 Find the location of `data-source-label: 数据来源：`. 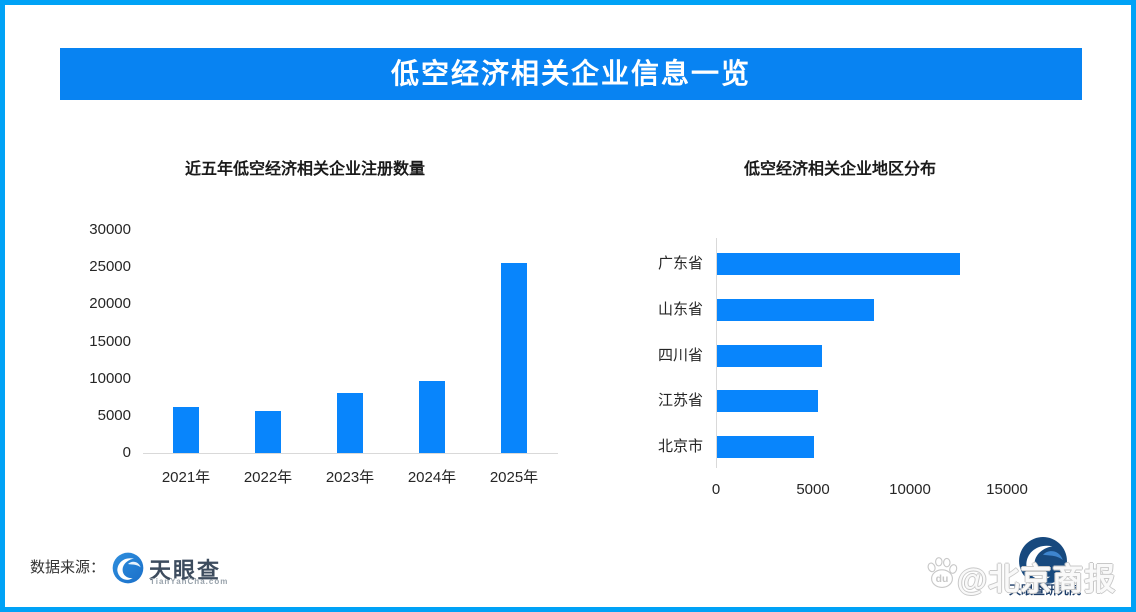

data-source-label: 数据来源： is located at coordinates (68, 567).